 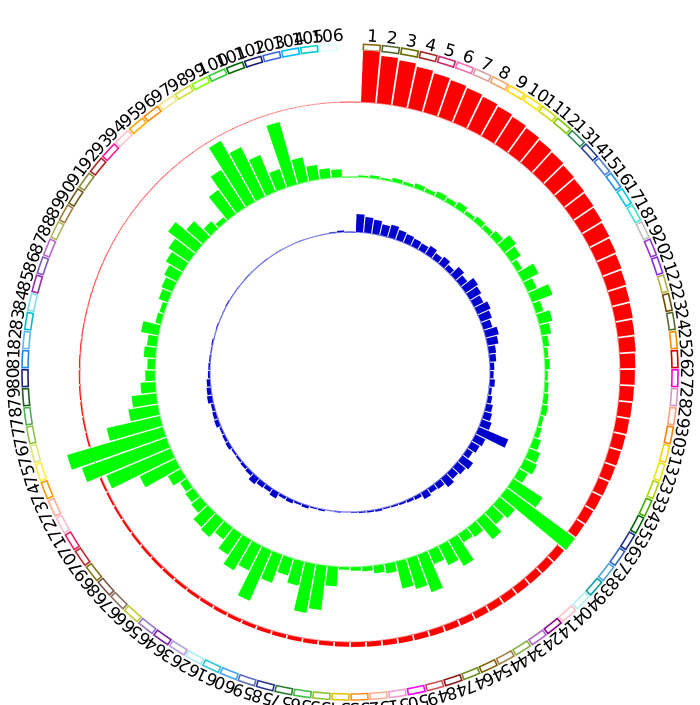 I want to click on segment-label-106: 106, so click(x=328, y=37).